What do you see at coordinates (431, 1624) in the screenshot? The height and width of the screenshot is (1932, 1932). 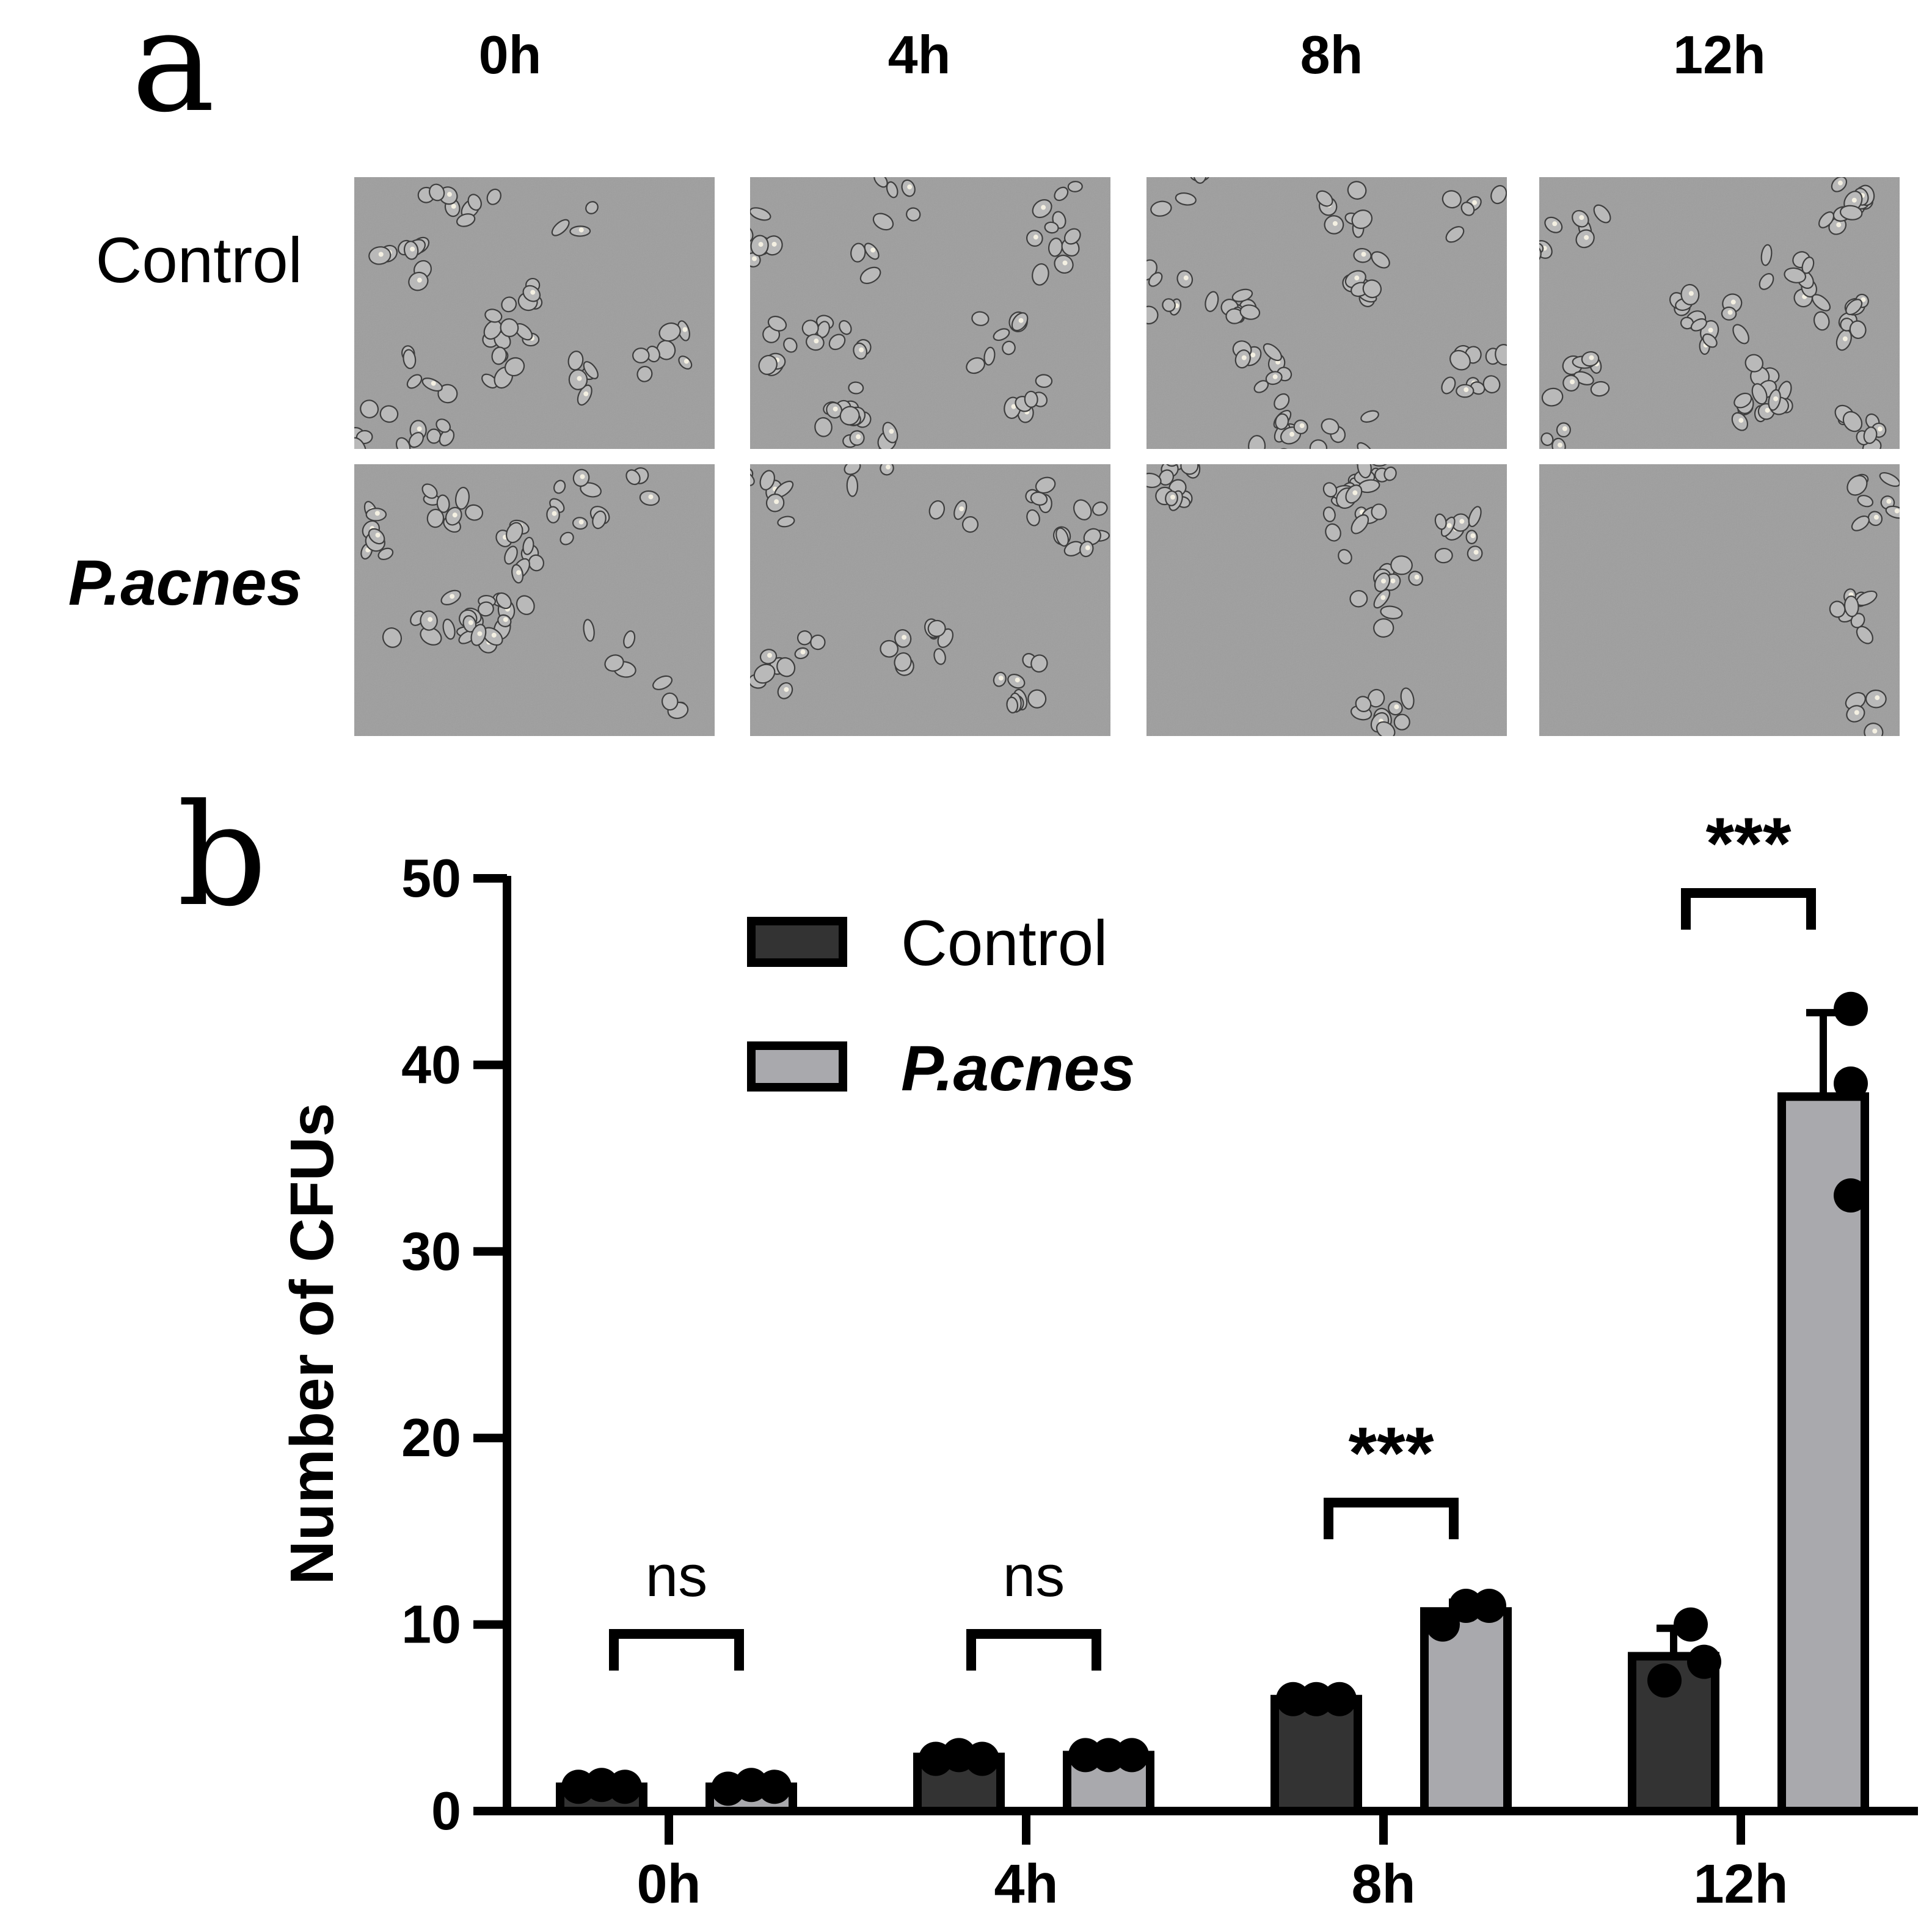 I see `y-tick-label: 10` at bounding box center [431, 1624].